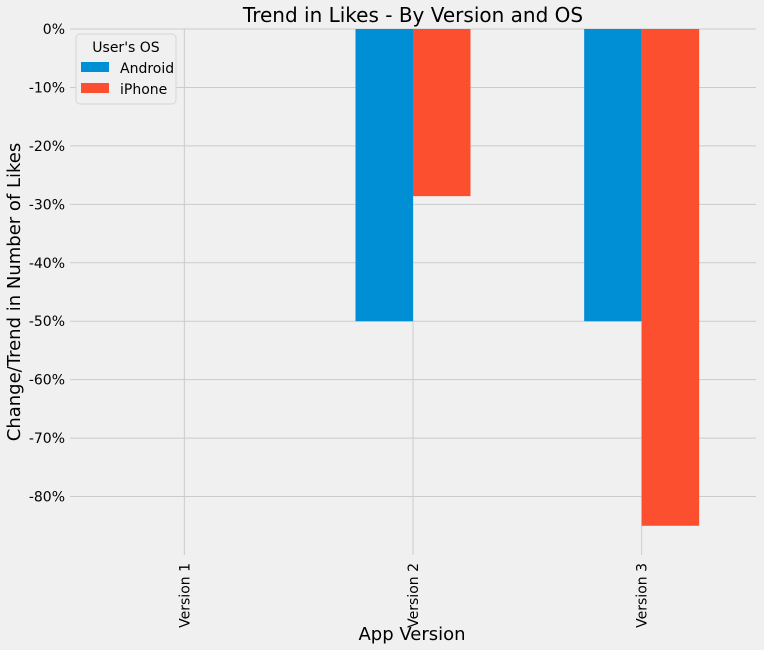  I want to click on y-axis-title: Change/Trend in Number of Likes, so click(14, 292).